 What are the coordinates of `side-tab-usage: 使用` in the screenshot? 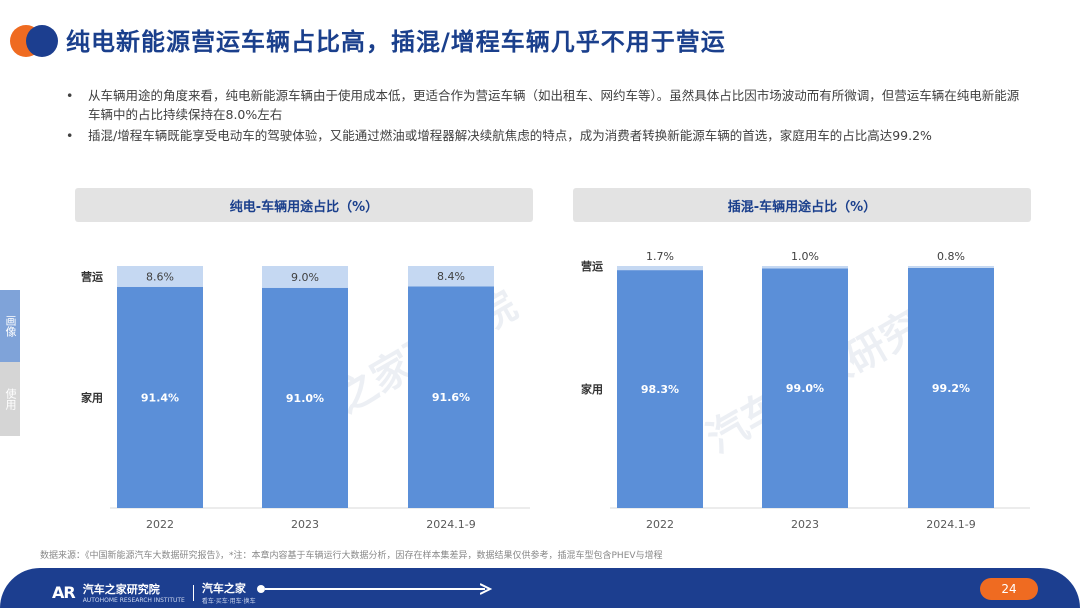 It's located at (10, 399).